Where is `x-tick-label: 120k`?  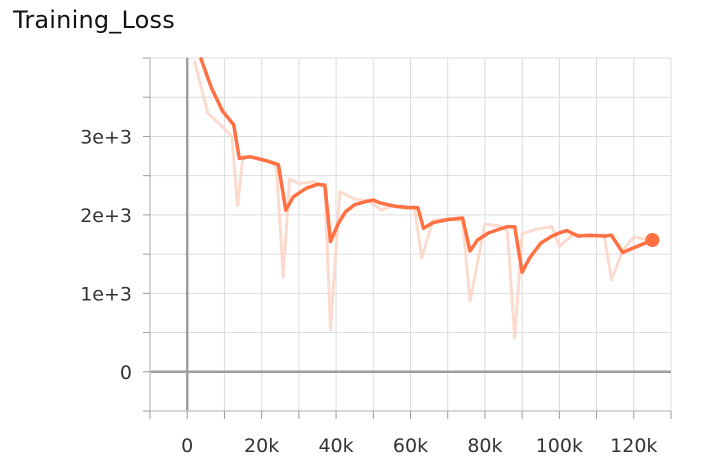 x-tick-label: 120k is located at coordinates (633, 446).